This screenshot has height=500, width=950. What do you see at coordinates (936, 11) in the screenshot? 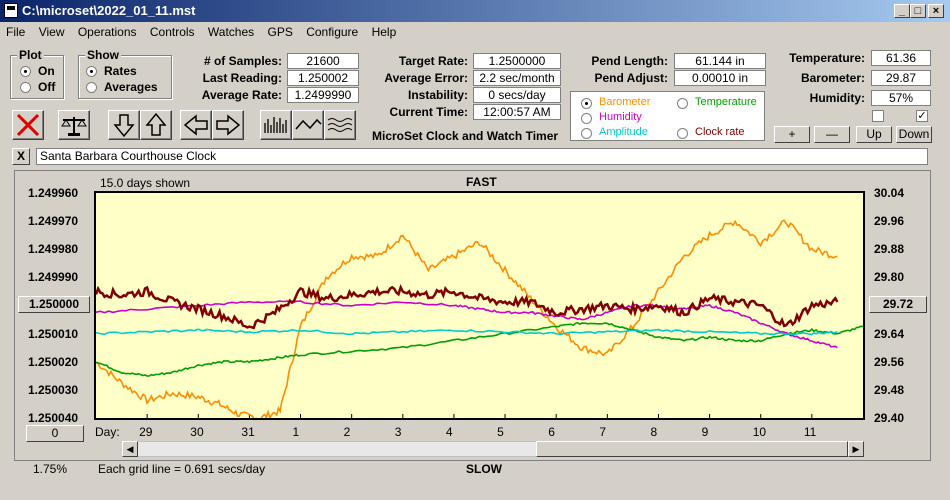
I see `close-window-button: ×` at bounding box center [936, 11].